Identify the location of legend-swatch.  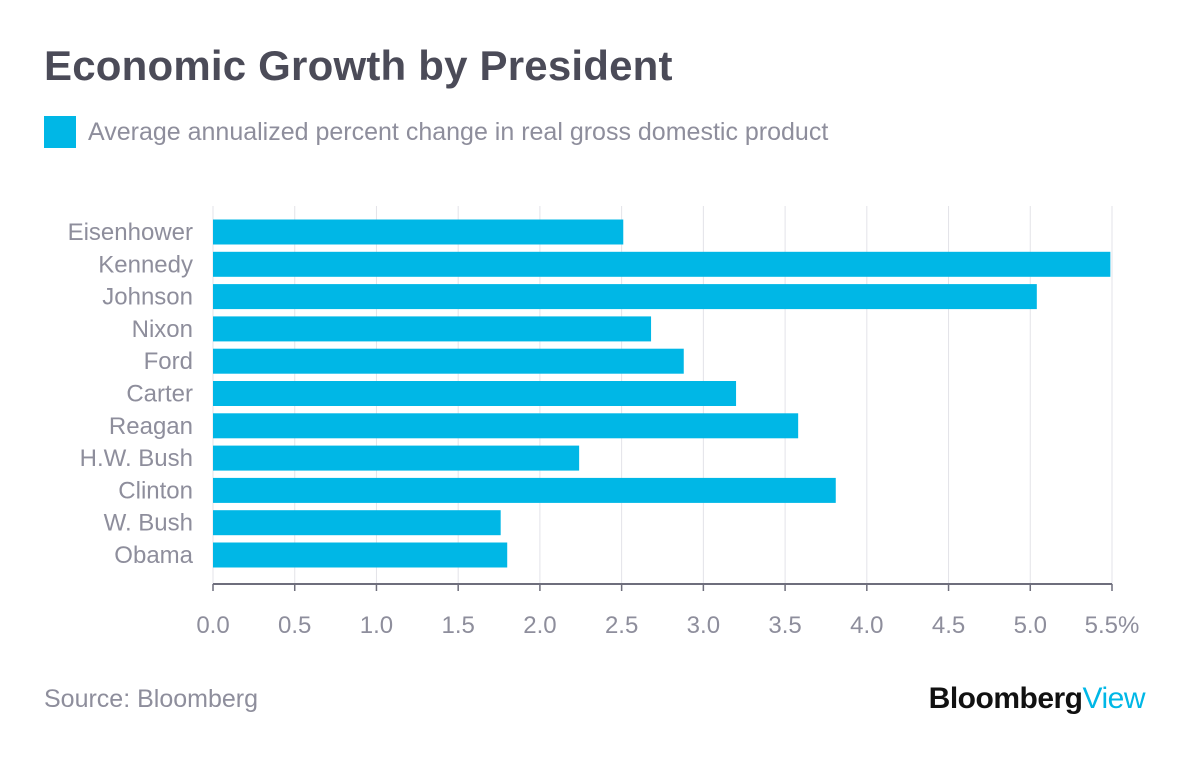
(60, 132).